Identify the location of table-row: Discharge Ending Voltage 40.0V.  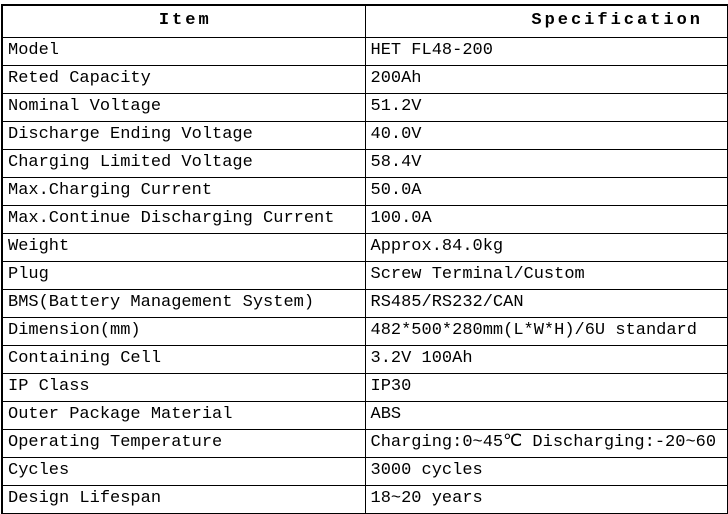
(364, 135).